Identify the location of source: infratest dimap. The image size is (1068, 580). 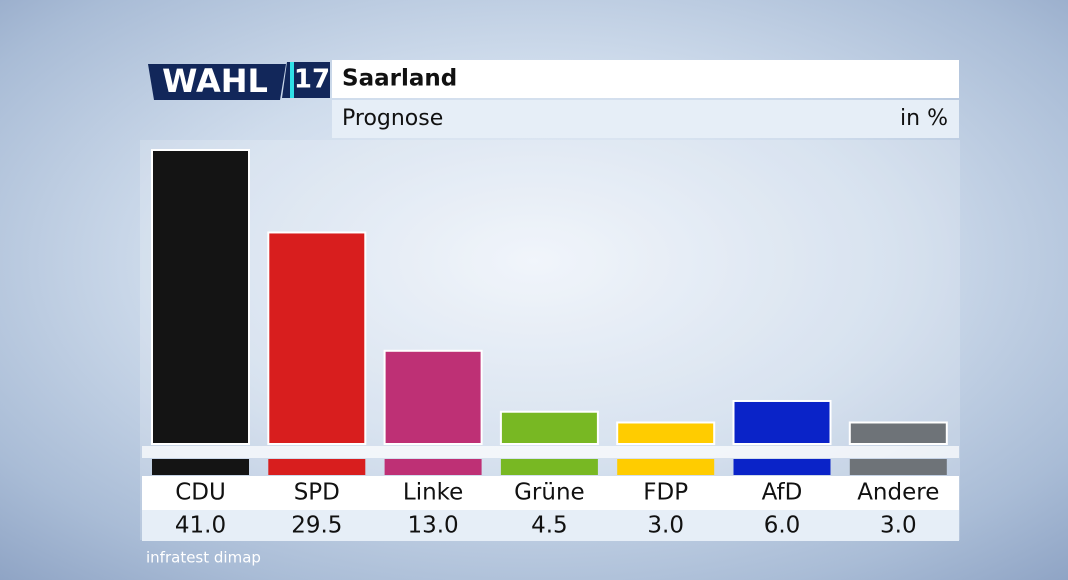
(203, 558).